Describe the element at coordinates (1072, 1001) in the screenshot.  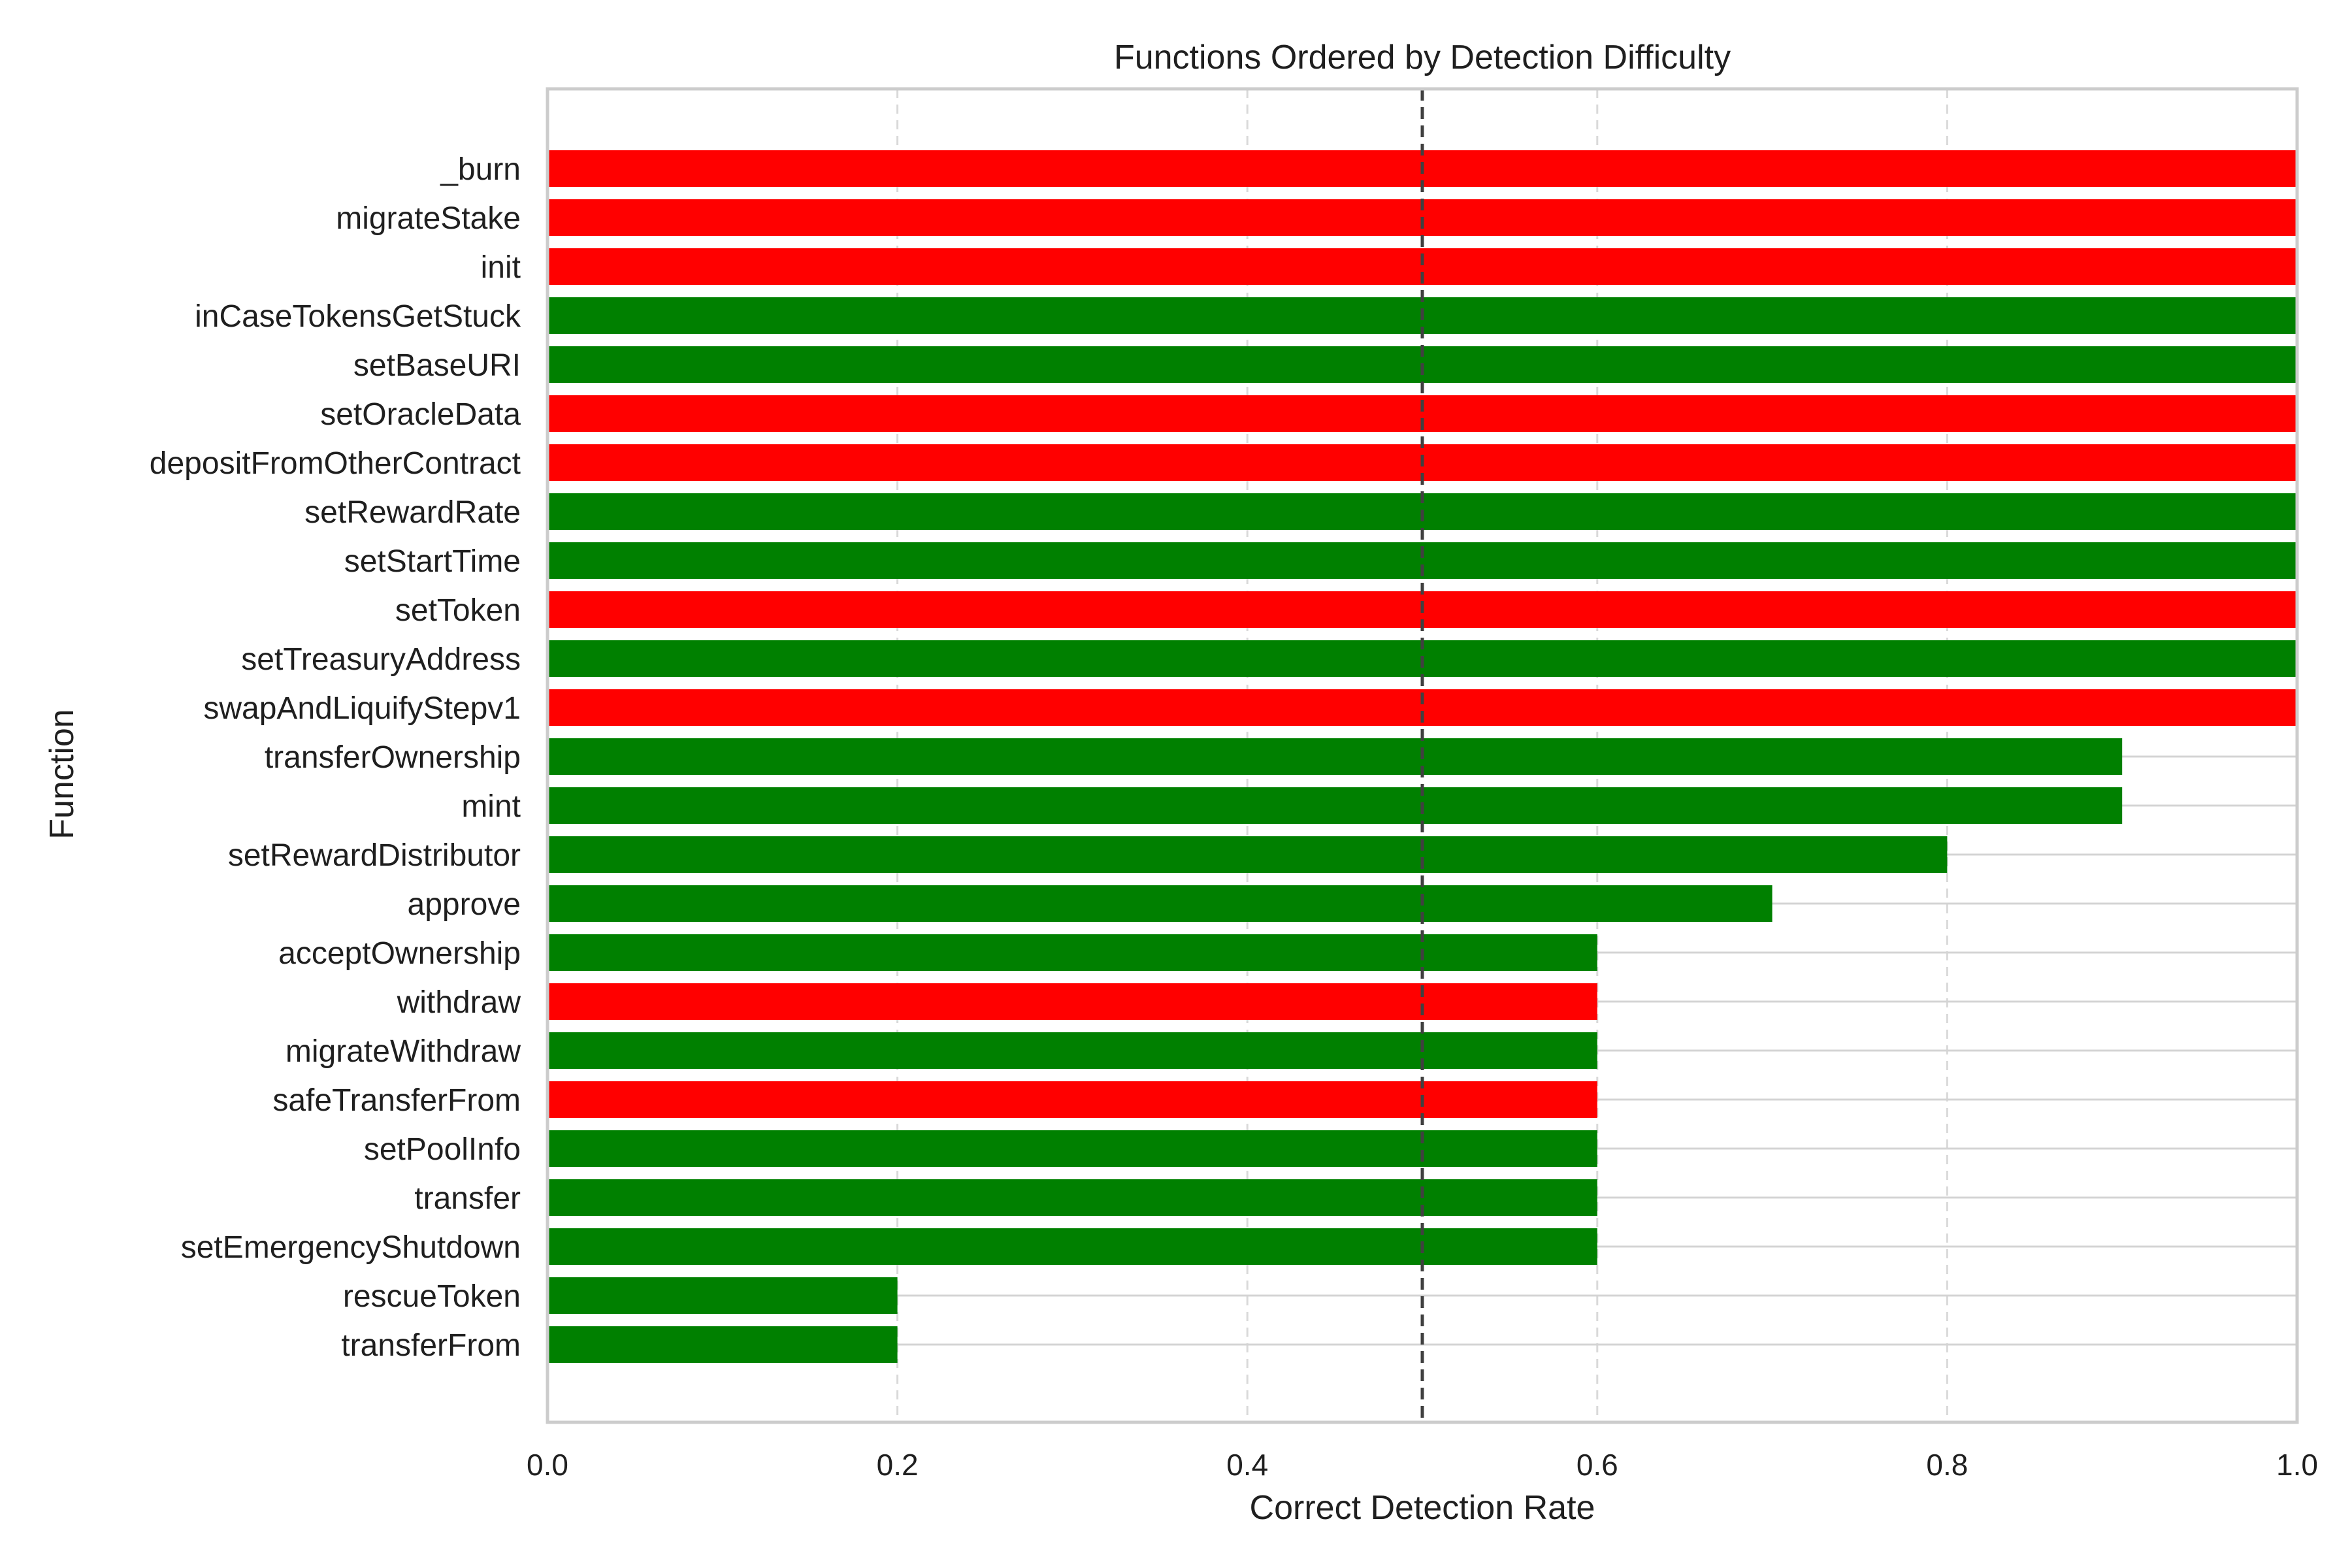
I see `bar-withdraw` at that location.